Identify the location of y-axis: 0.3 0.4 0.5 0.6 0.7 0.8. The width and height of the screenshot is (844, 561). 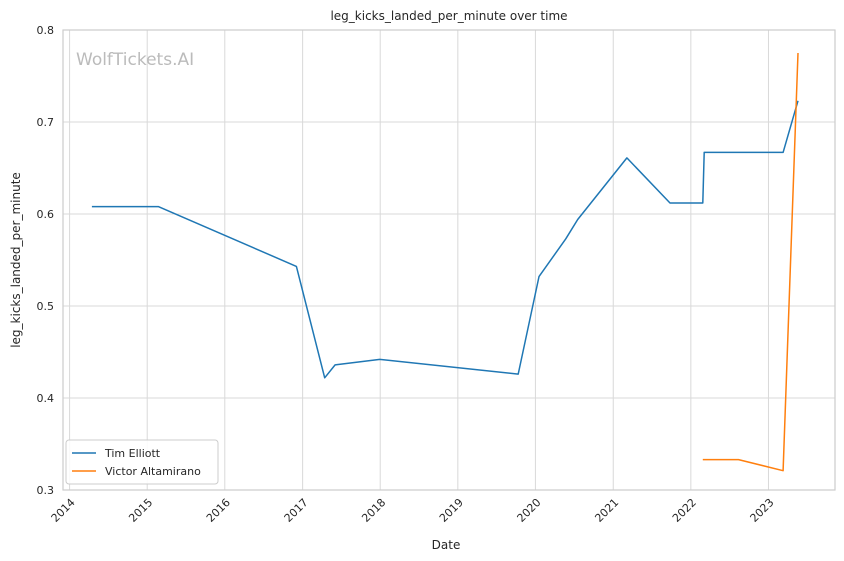
(46, 260).